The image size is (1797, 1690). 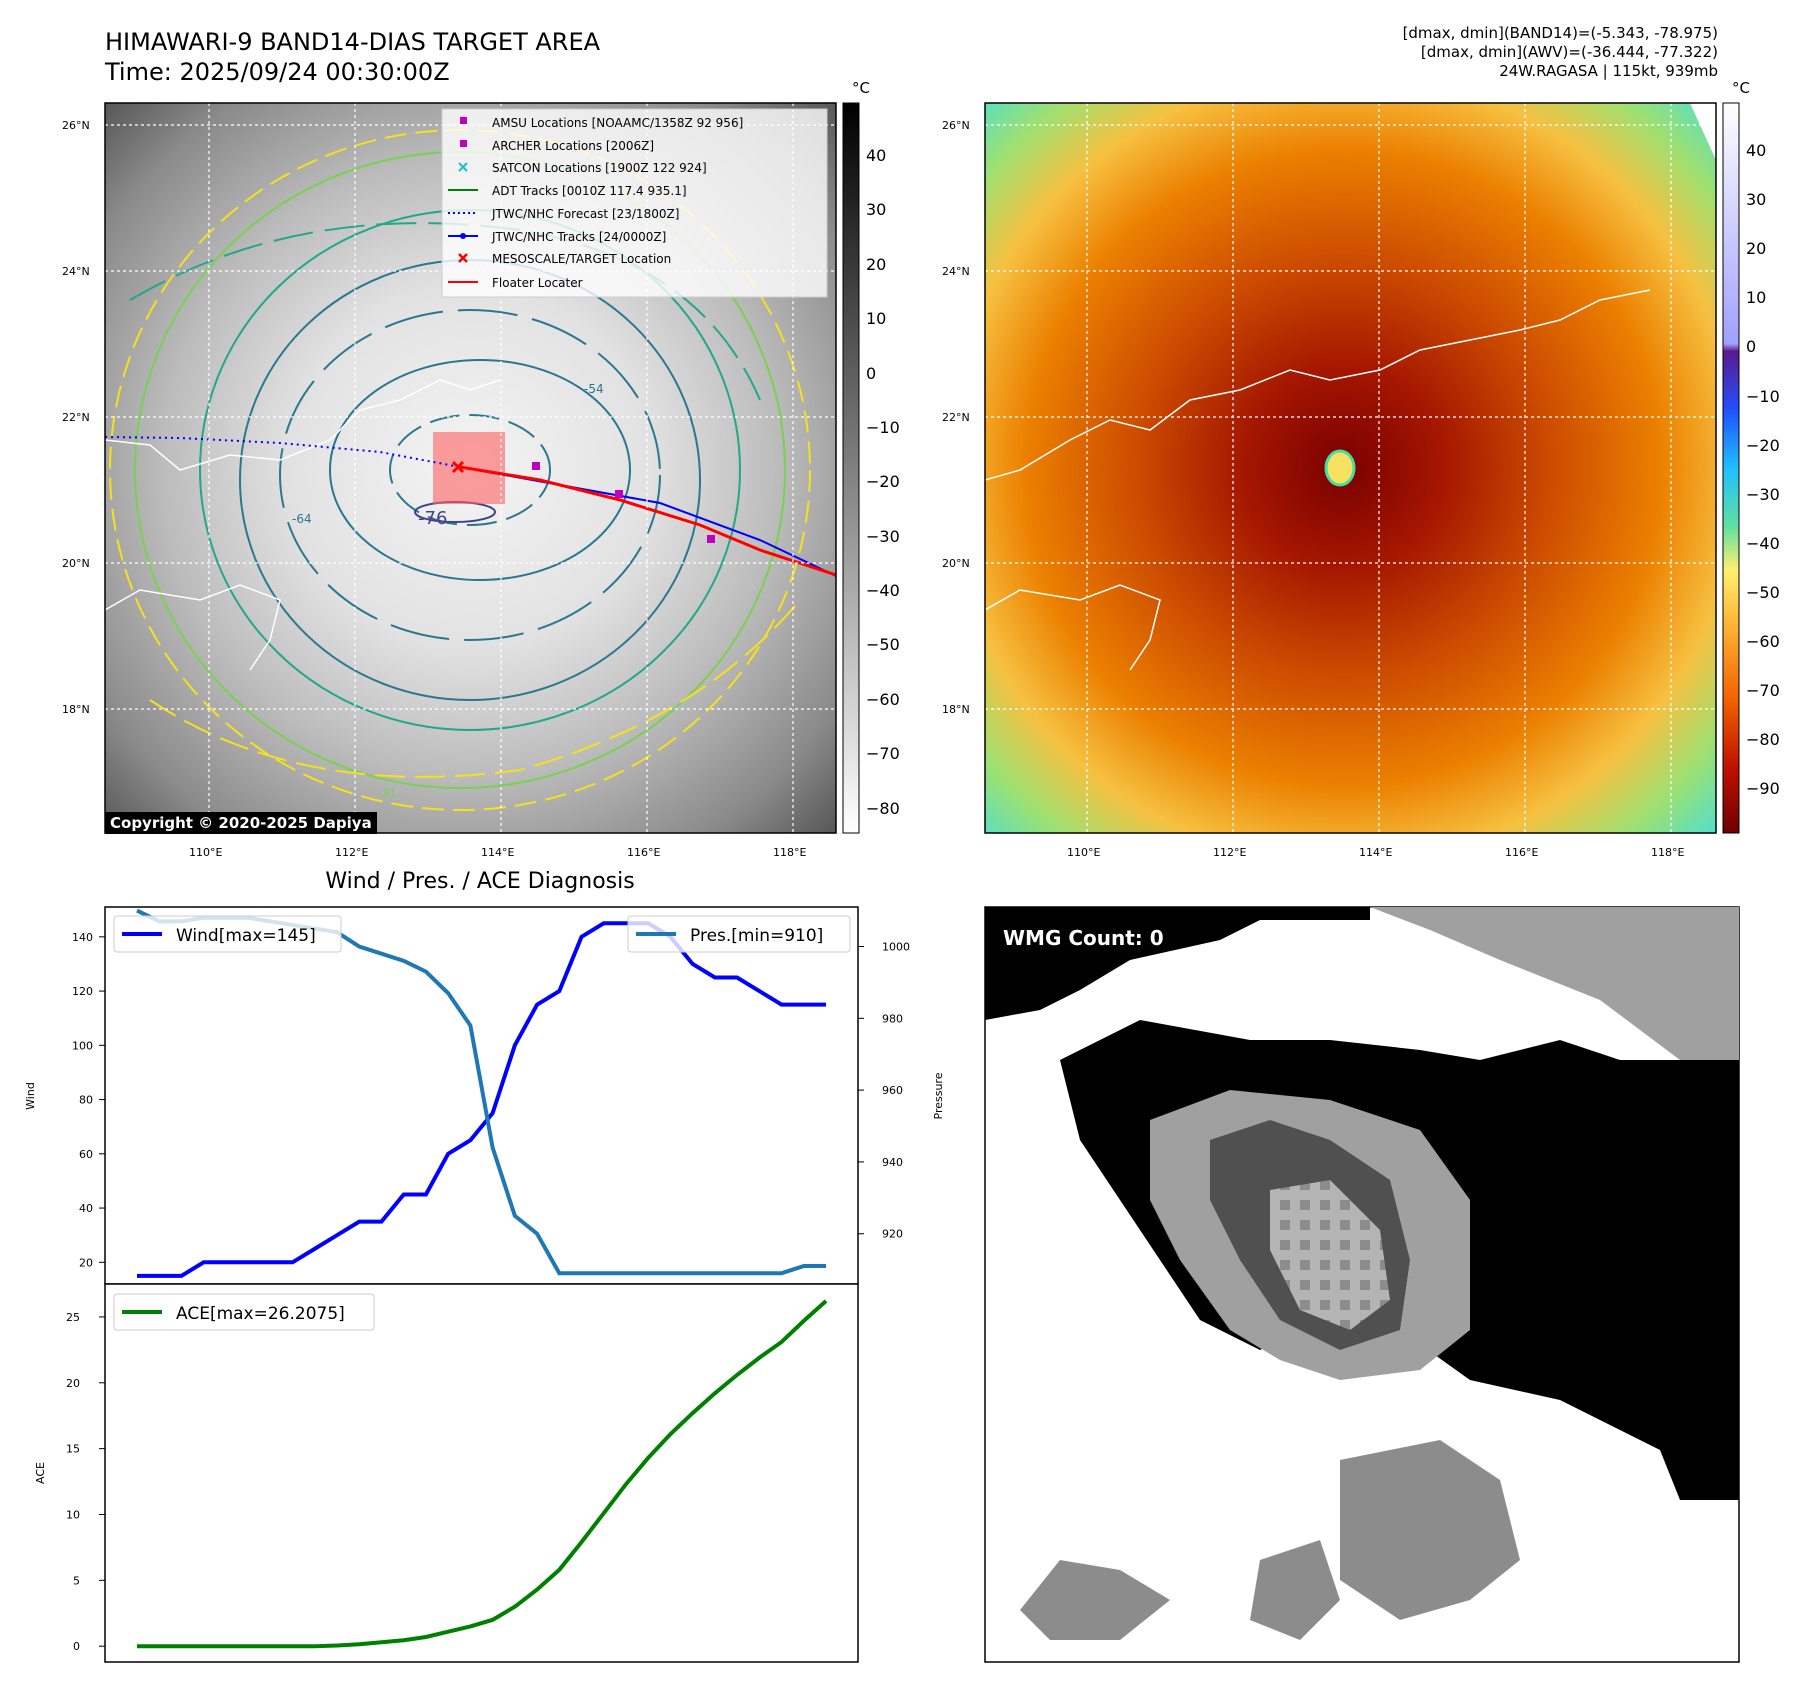 I want to click on wind-tick-label: 80, so click(x=86, y=1100).